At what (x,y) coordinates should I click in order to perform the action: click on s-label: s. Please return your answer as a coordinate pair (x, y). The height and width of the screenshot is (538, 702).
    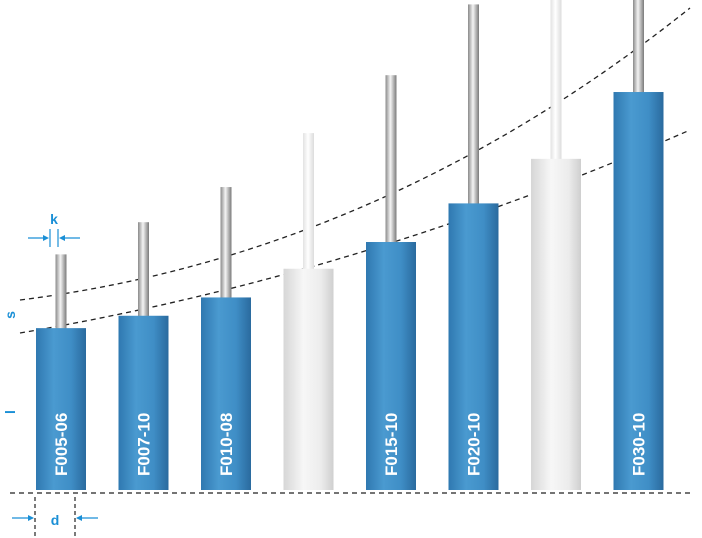
    Looking at the image, I should click on (10, 315).